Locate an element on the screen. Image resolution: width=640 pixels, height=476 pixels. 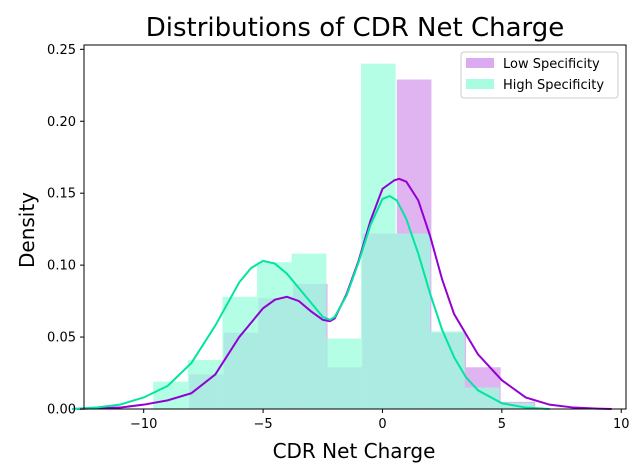
legend-box is located at coordinates (539, 75).